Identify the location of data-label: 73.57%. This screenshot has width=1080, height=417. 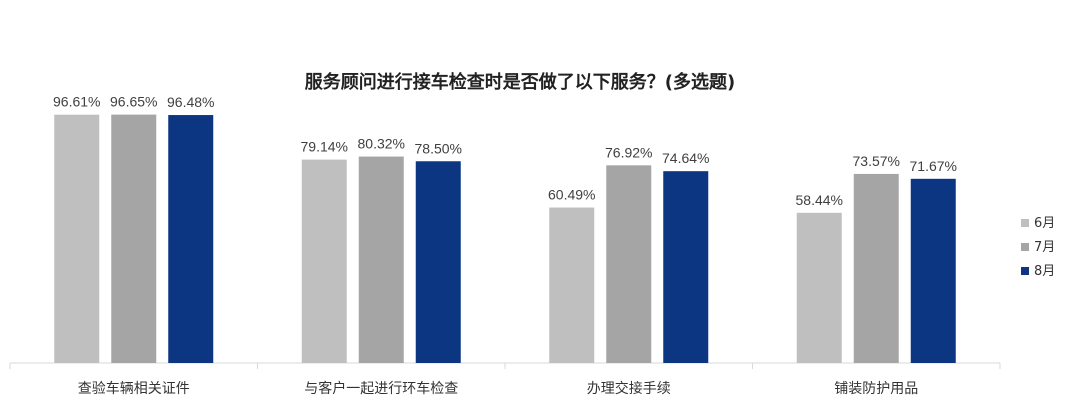
(876, 161).